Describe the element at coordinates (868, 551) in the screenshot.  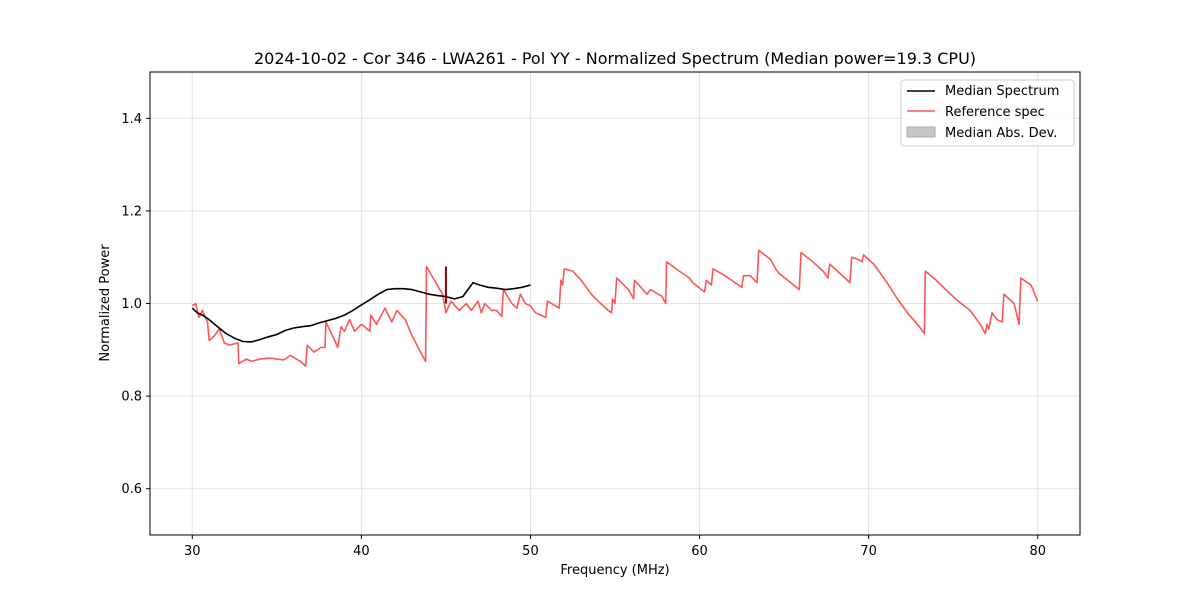
I see `x-tick-label: 70` at that location.